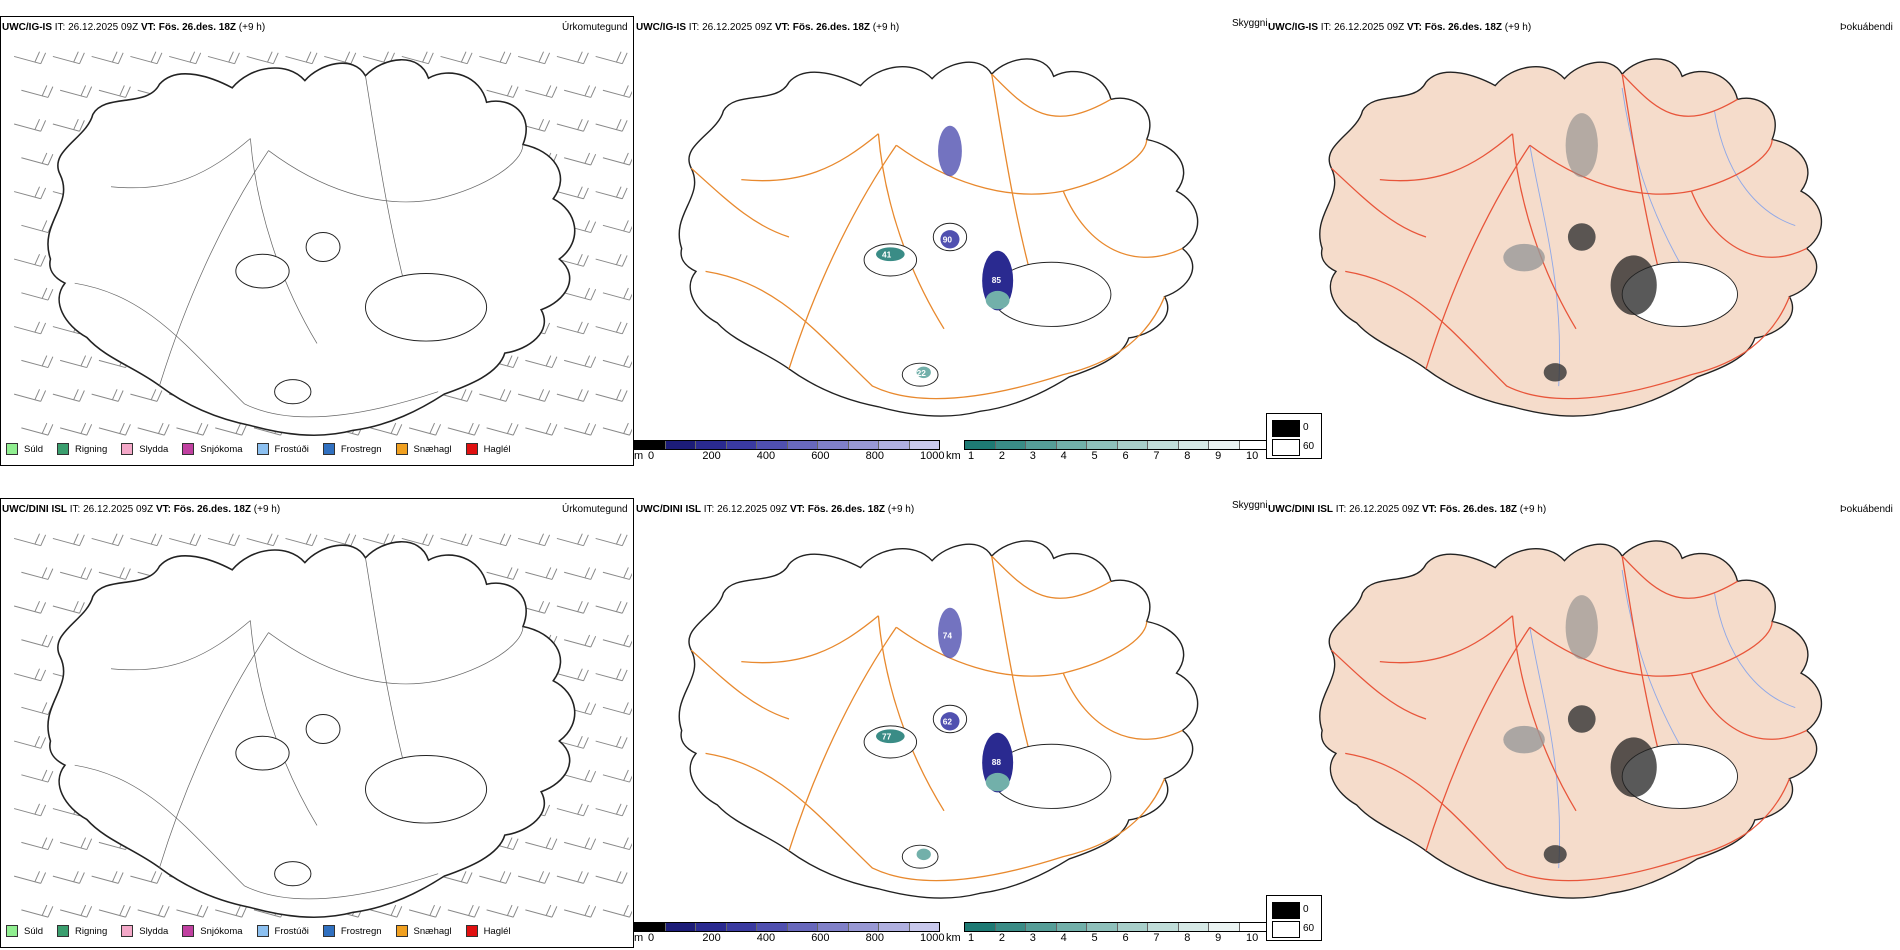 This screenshot has height=950, width=1900. What do you see at coordinates (1250, 505) in the screenshot?
I see `map-title: Skyggni` at bounding box center [1250, 505].